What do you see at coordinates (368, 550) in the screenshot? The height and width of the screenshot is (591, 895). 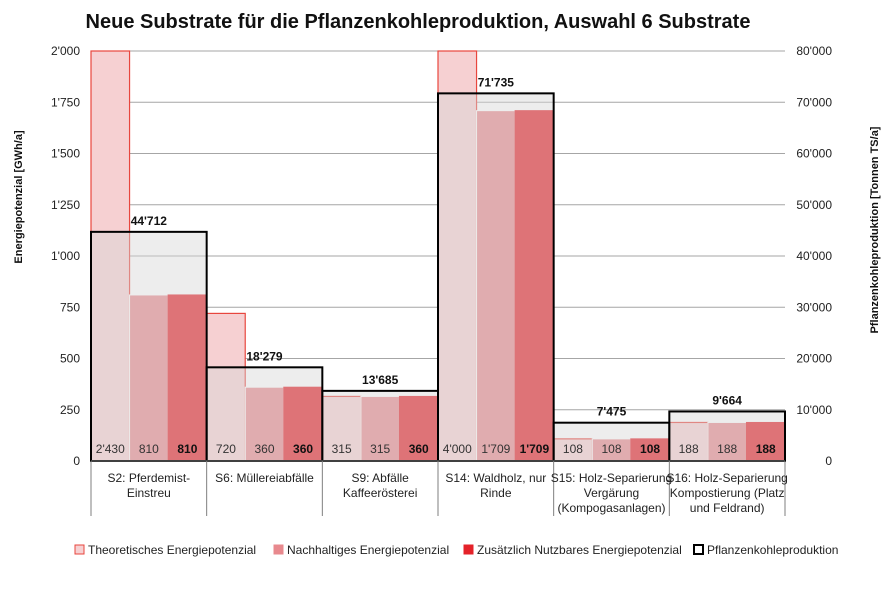 I see `legend-label: Nachhaltiges Energiepotenzial` at bounding box center [368, 550].